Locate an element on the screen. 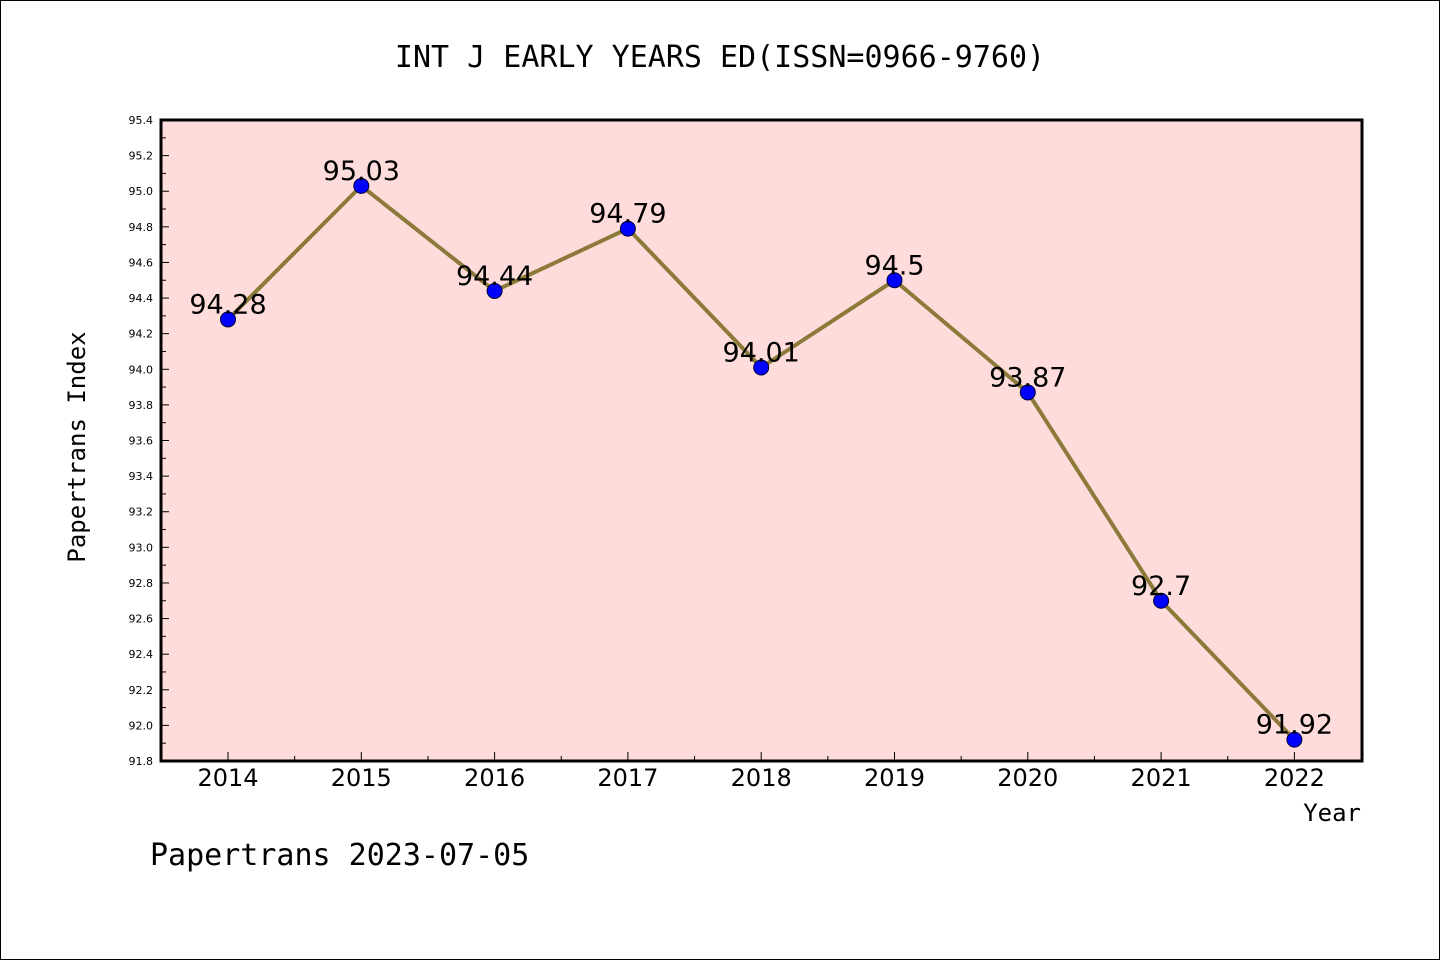  x-tick-label: 2014 is located at coordinates (227, 778).